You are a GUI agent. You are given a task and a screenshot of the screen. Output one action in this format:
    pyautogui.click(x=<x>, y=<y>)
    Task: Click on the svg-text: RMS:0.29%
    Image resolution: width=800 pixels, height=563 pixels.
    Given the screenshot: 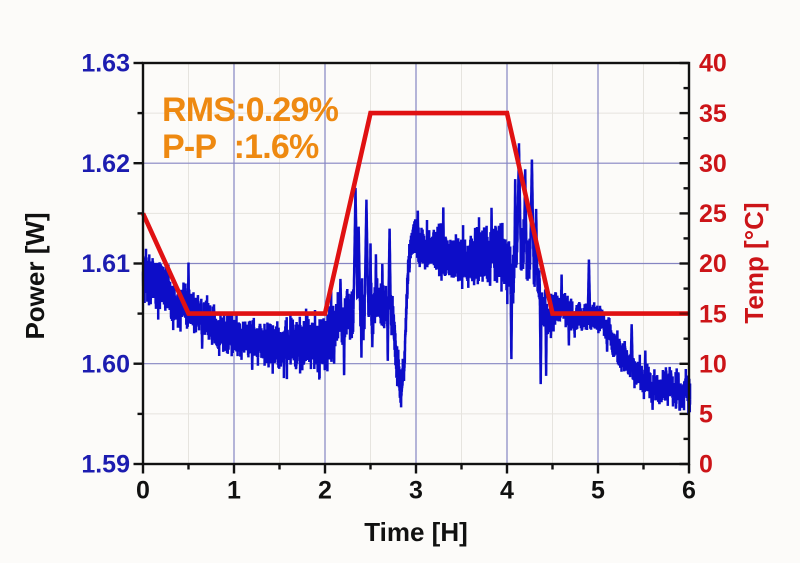 What is the action you would take?
    pyautogui.click(x=250, y=110)
    